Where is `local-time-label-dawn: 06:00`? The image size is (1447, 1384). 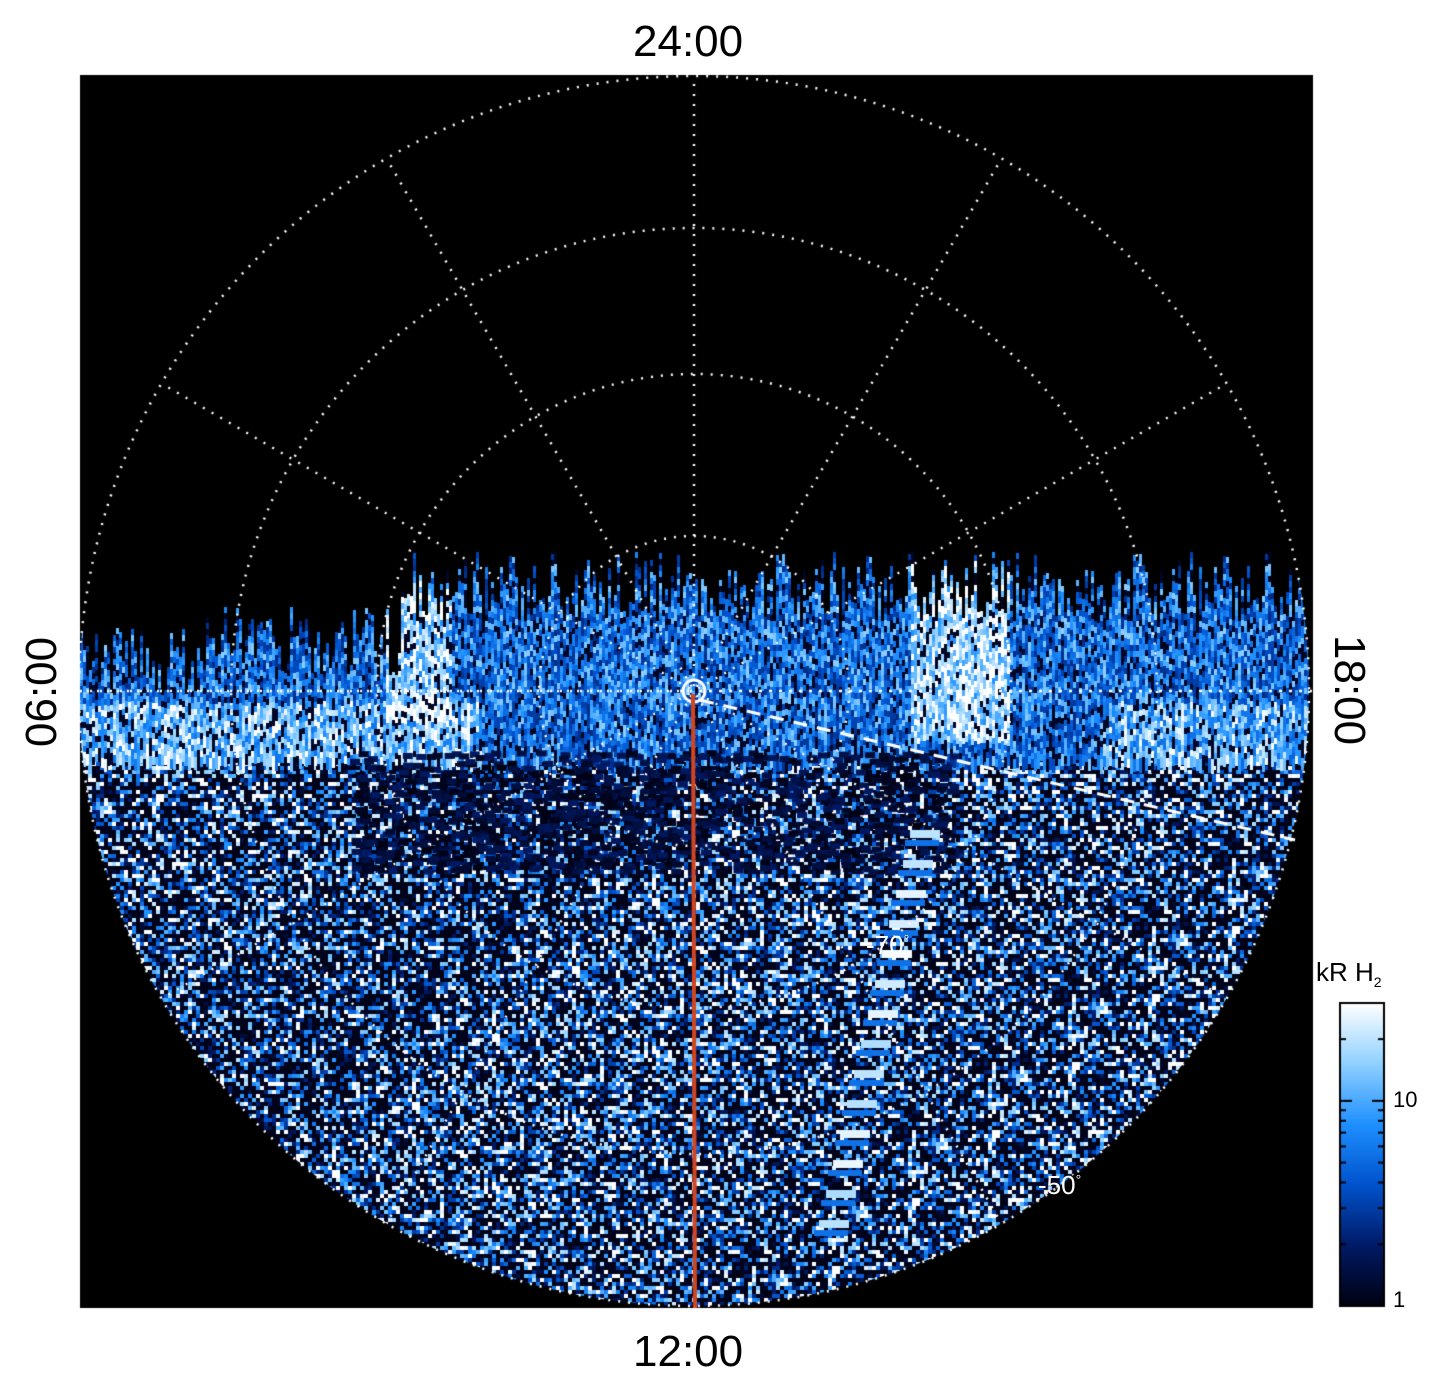 local-time-label-dawn: 06:00 is located at coordinates (41, 692).